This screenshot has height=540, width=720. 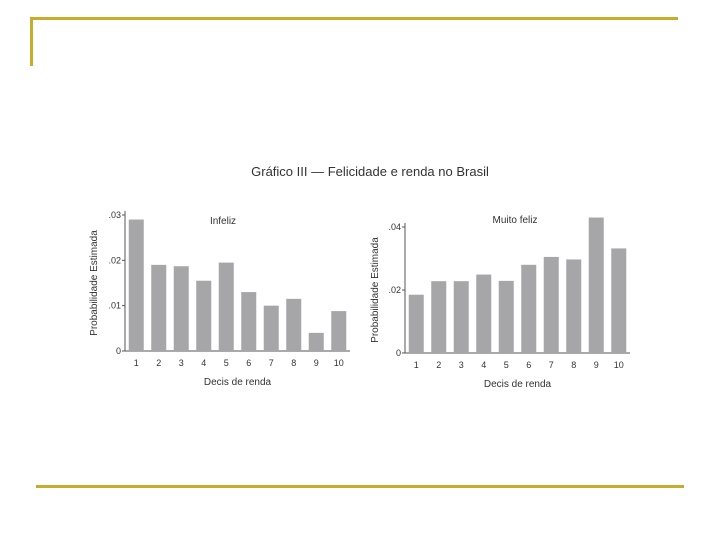 What do you see at coordinates (514, 220) in the screenshot?
I see `chart2-panel-title: Muito feliz` at bounding box center [514, 220].